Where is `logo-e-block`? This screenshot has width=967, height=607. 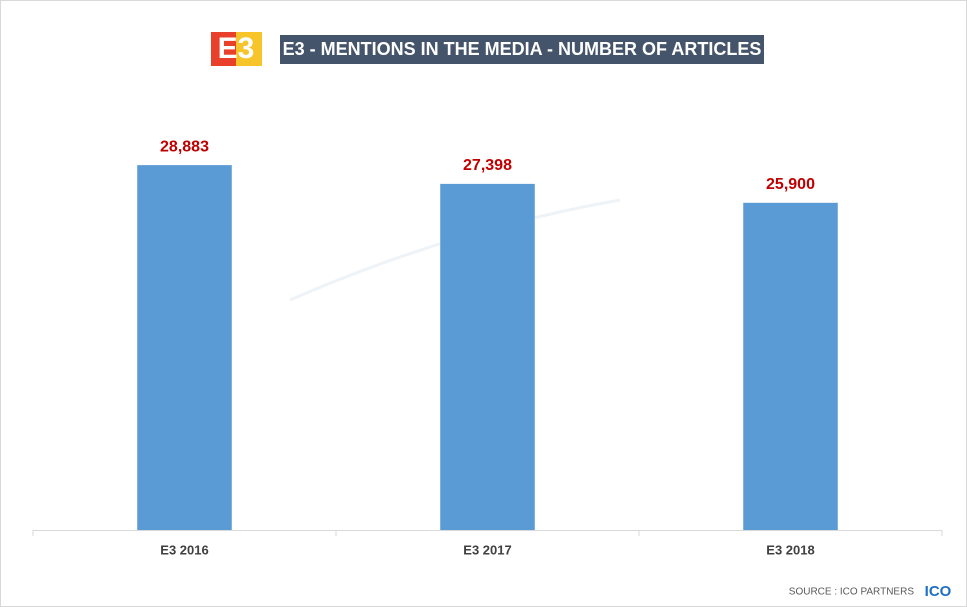 logo-e-block is located at coordinates (225, 49).